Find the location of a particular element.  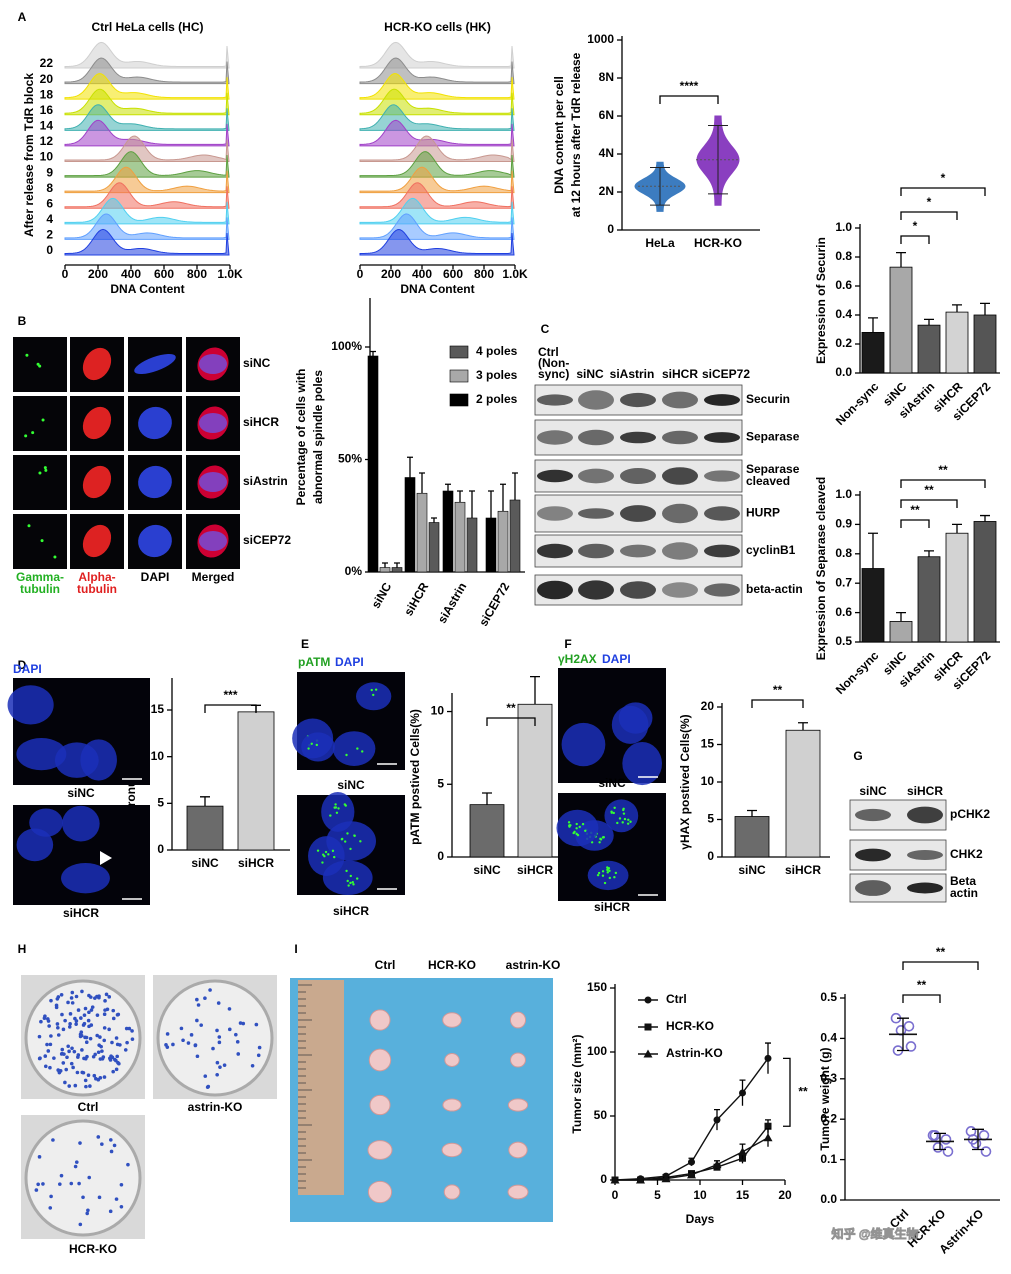

y-tick-label: 100 is located at coordinates (597, 1051).